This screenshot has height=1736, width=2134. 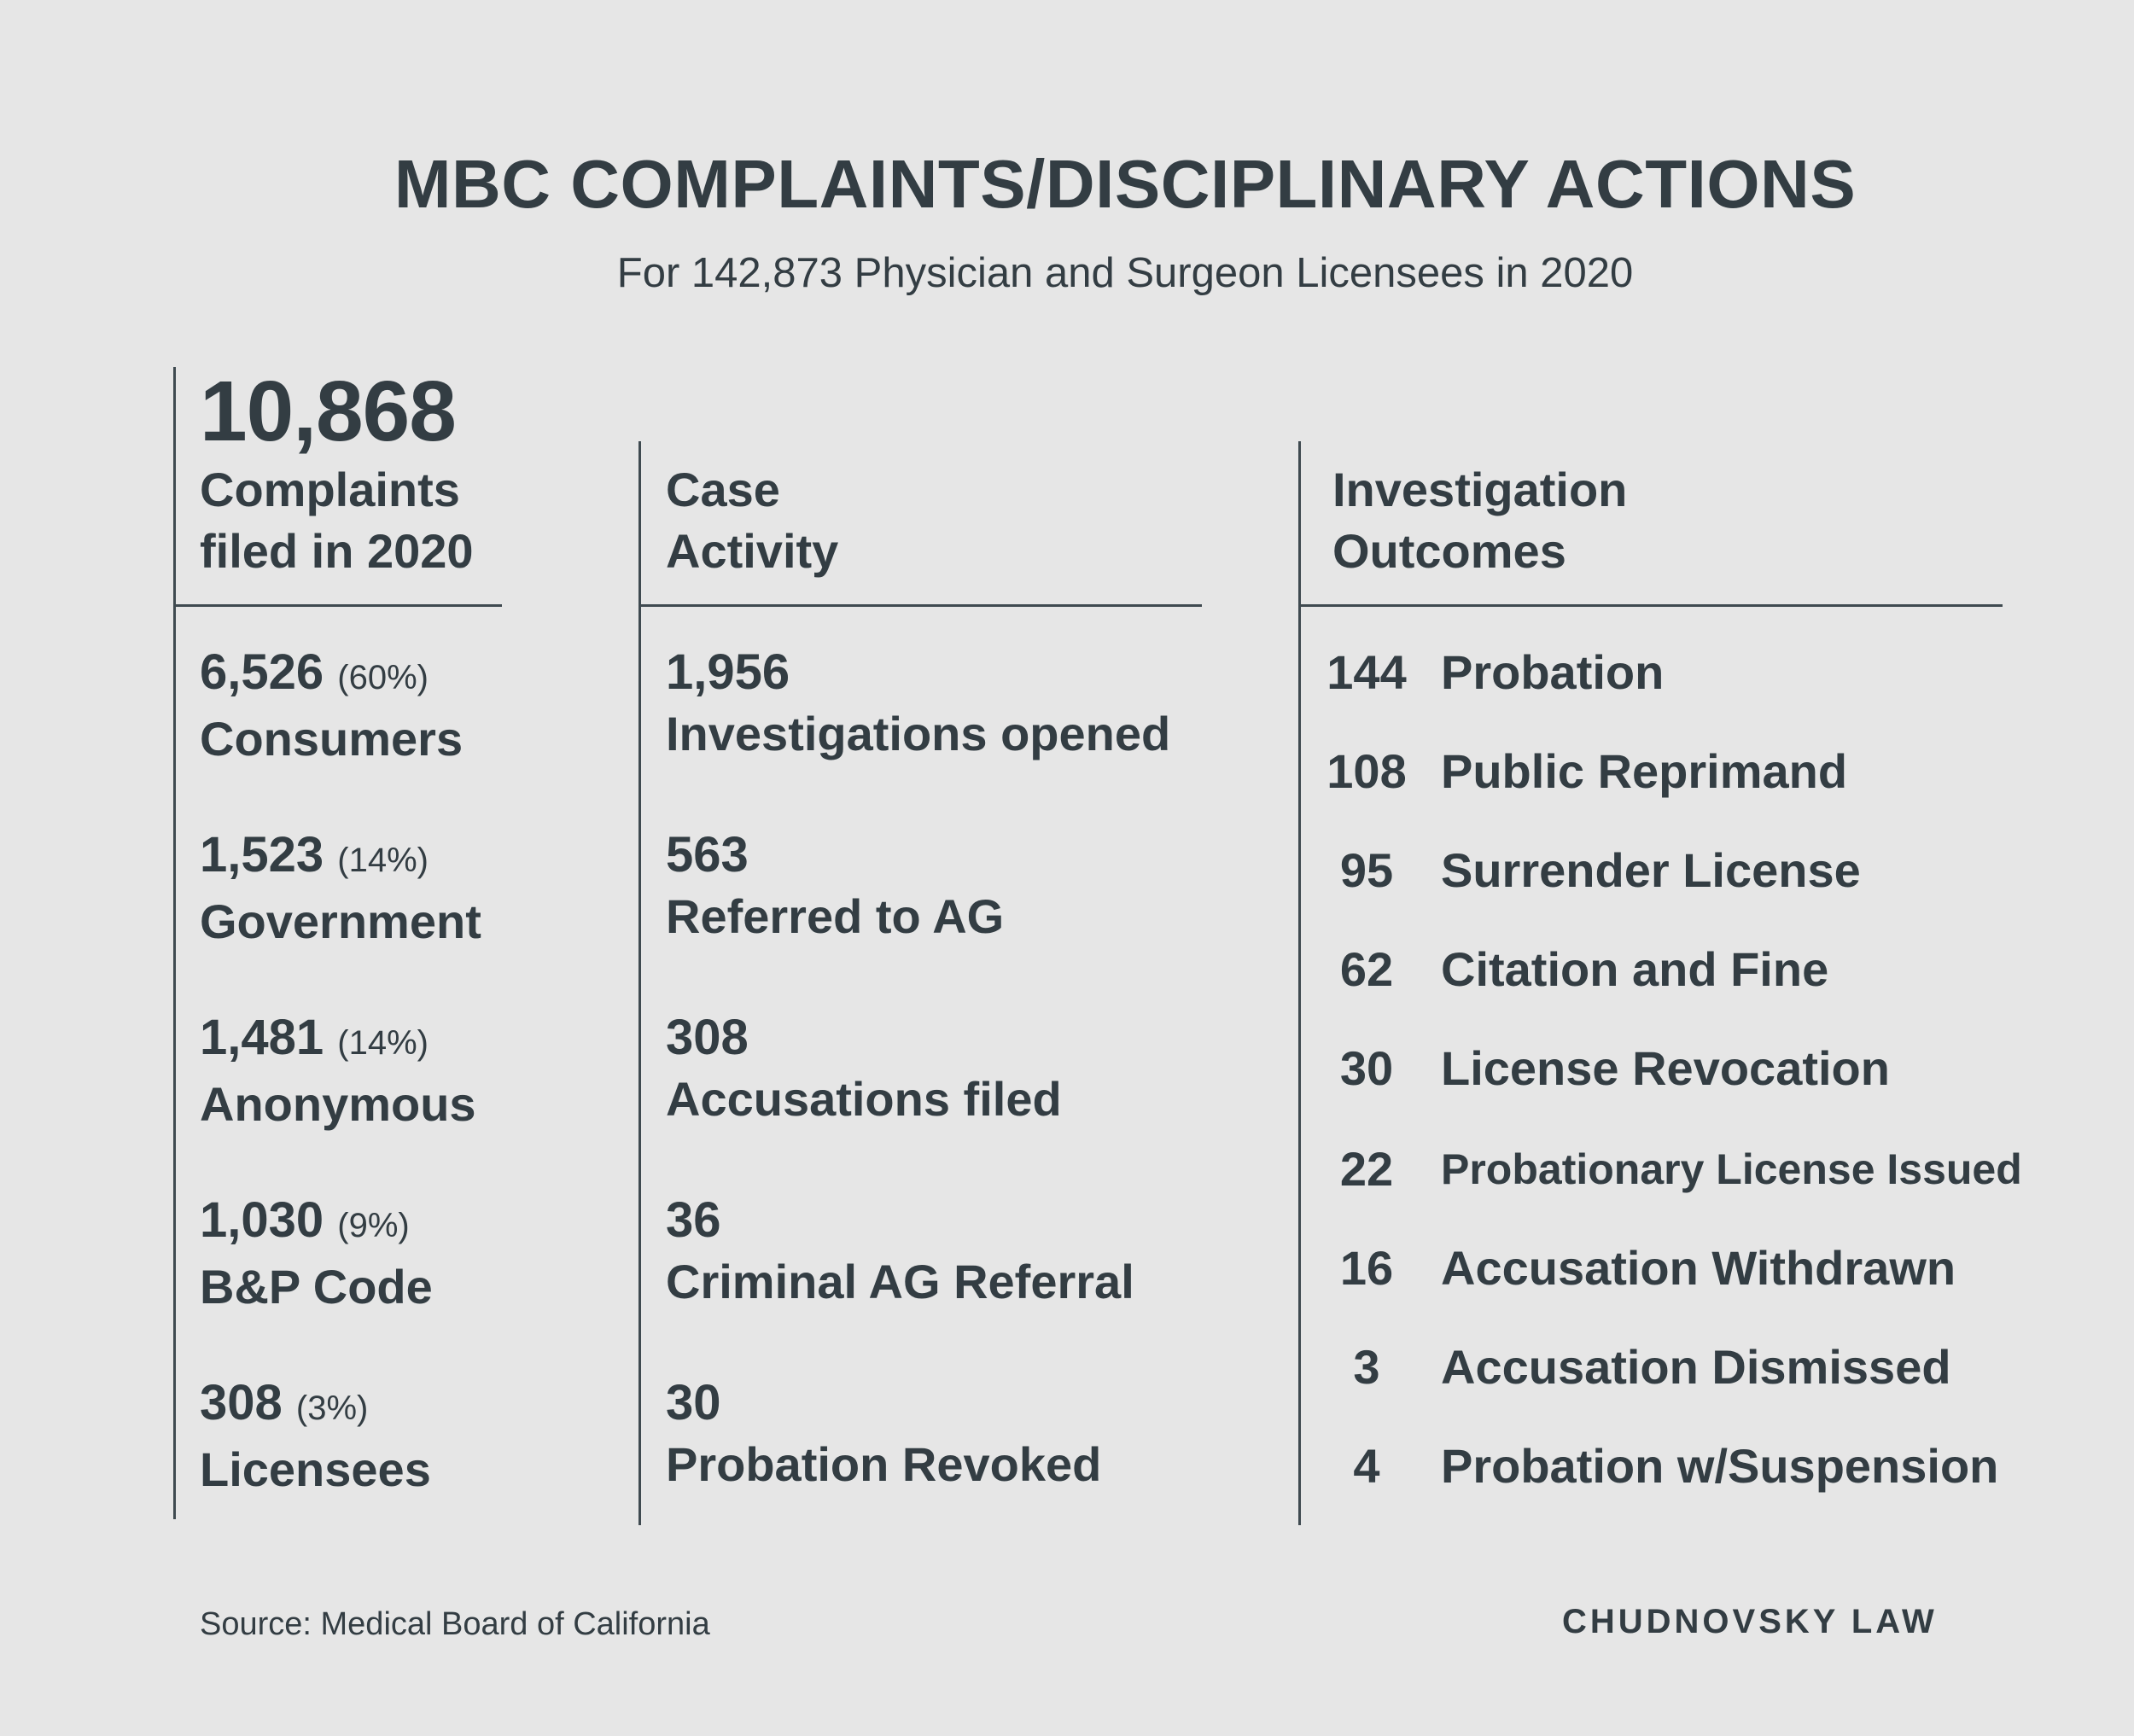 What do you see at coordinates (337, 520) in the screenshot?
I see `complaints-heading: Complaints filed in 2020` at bounding box center [337, 520].